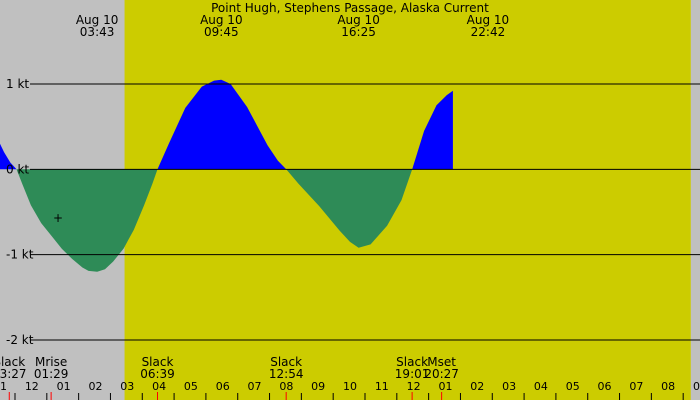 The height and width of the screenshot is (400, 700). What do you see at coordinates (51, 374) in the screenshot?
I see `bottom-event-time: 01:29` at bounding box center [51, 374].